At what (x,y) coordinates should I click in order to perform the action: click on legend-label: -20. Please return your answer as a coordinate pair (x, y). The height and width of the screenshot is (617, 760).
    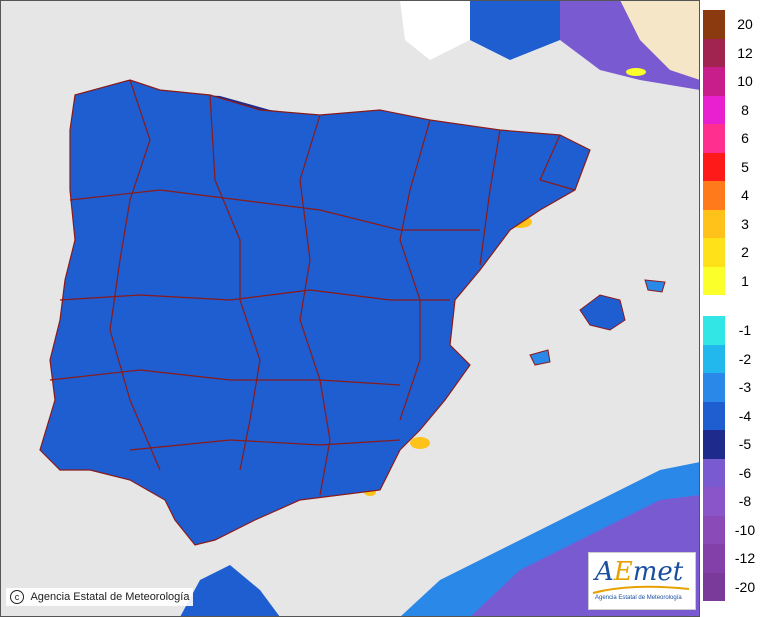
    Looking at the image, I should click on (745, 586).